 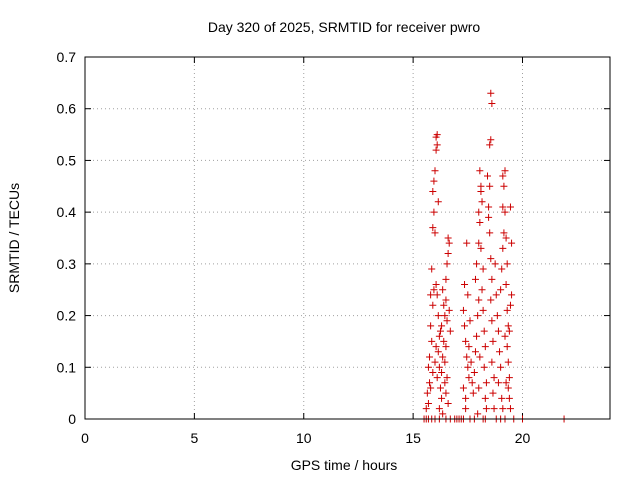 I want to click on x-tick-label: 0, so click(x=85, y=438).